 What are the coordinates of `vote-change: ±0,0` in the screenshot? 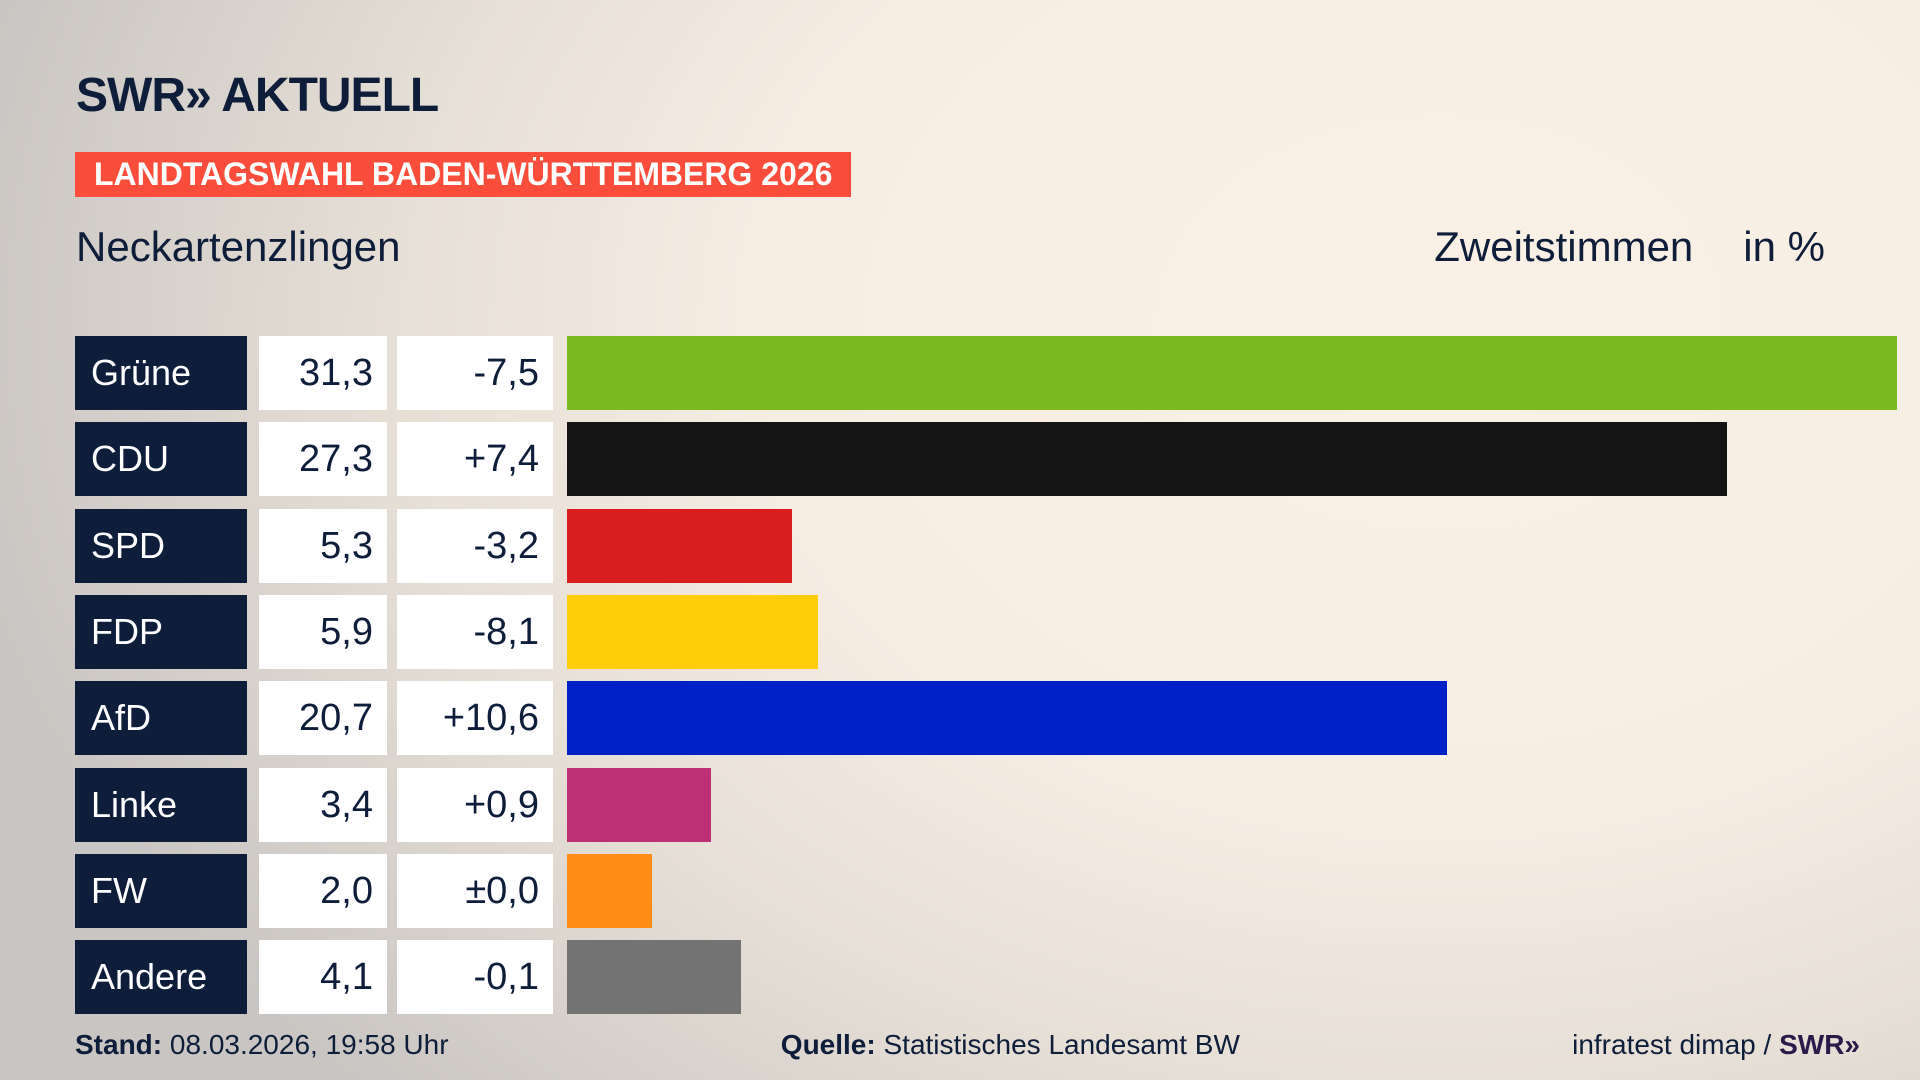 It's located at (475, 890).